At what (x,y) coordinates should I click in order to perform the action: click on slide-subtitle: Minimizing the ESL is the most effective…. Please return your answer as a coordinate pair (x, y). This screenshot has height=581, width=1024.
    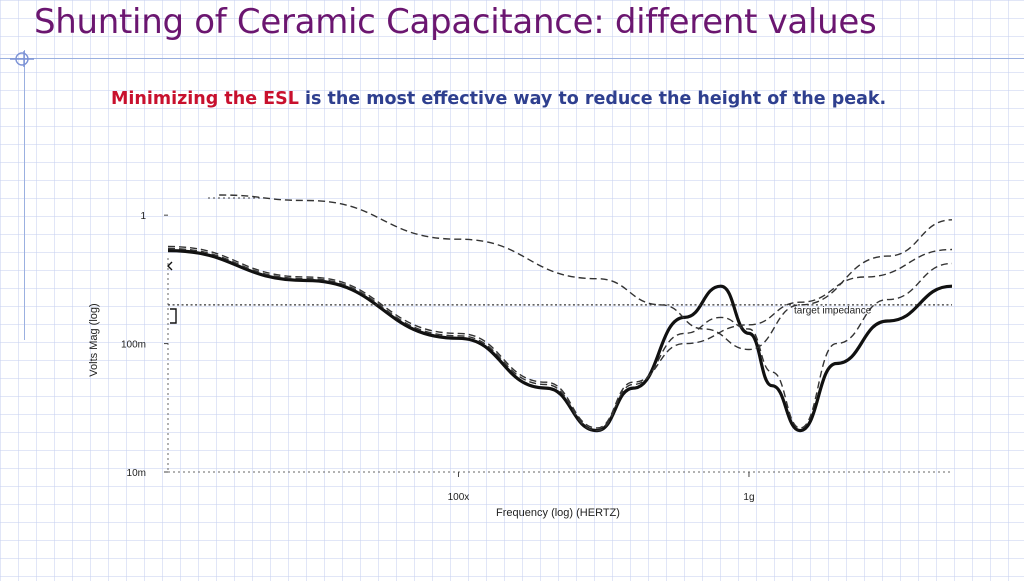
    Looking at the image, I should click on (498, 99).